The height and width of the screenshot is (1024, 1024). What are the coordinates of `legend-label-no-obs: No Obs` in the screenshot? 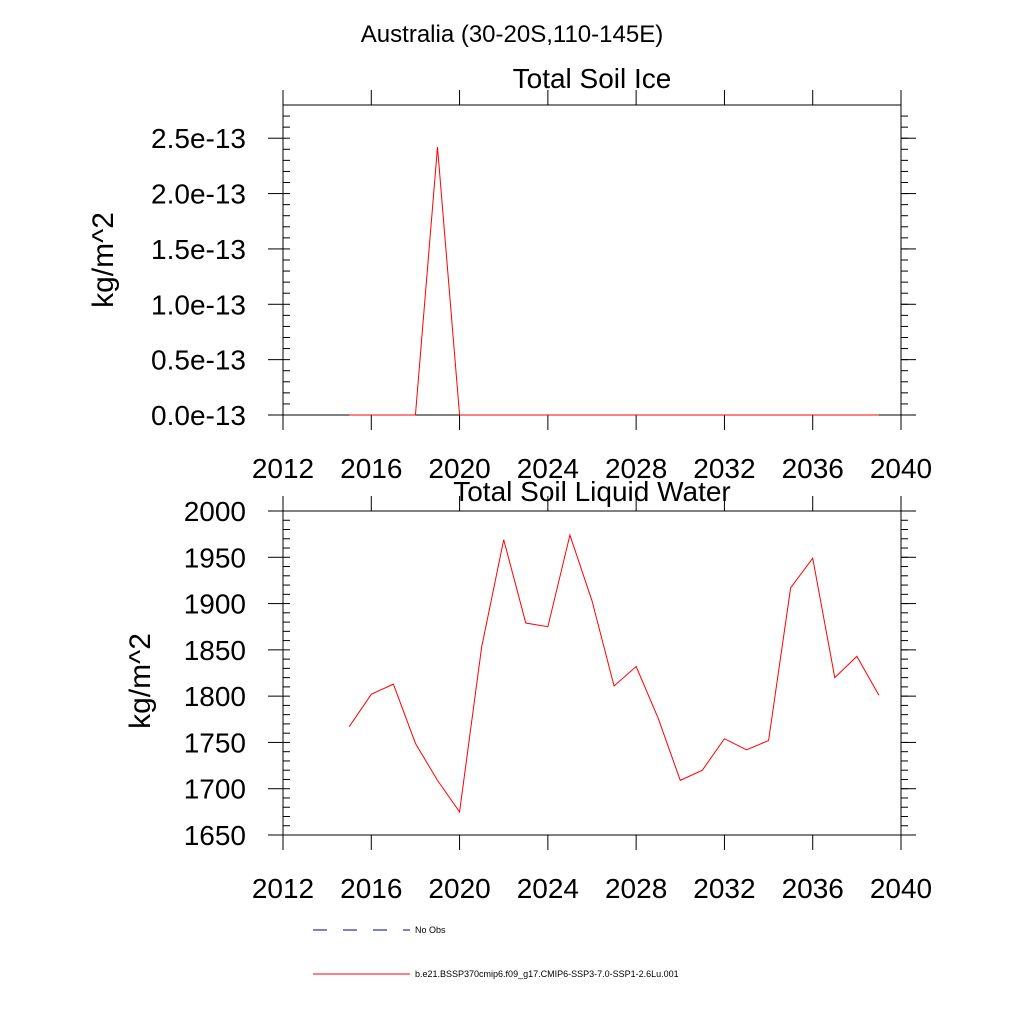 It's located at (430, 930).